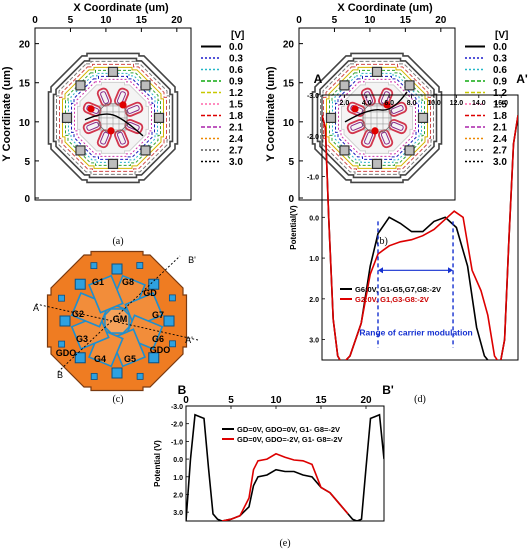  What do you see at coordinates (236, 151) in the screenshot?
I see `legend-label: 2.7` at bounding box center [236, 151].